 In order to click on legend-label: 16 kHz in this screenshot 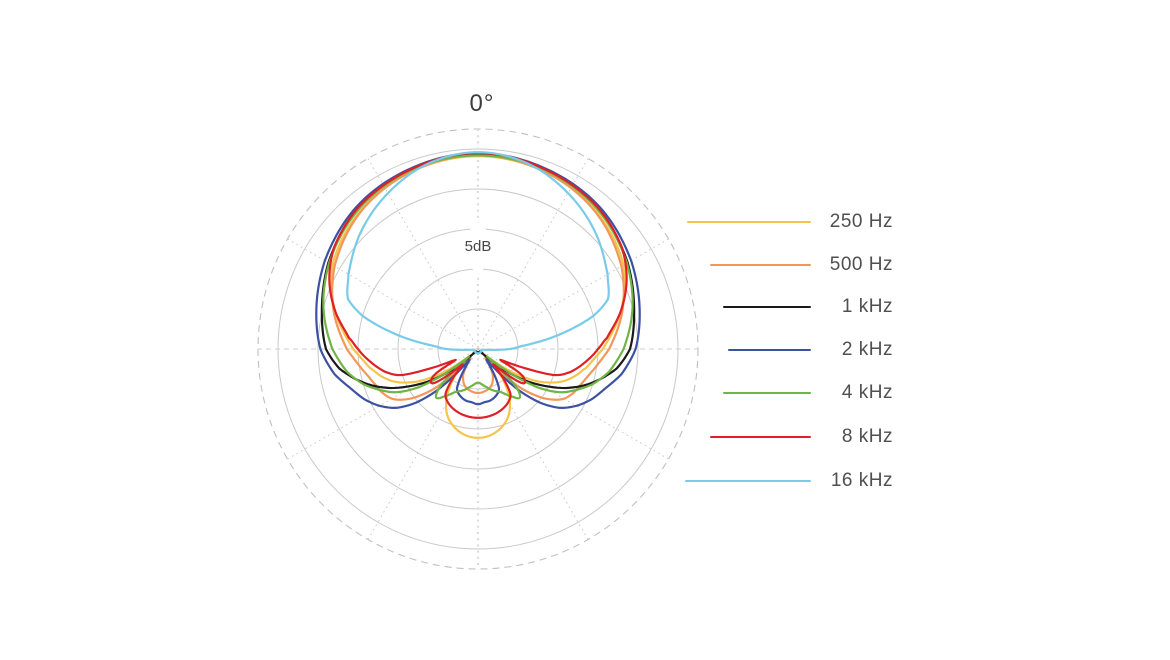, I will do `click(861, 480)`.